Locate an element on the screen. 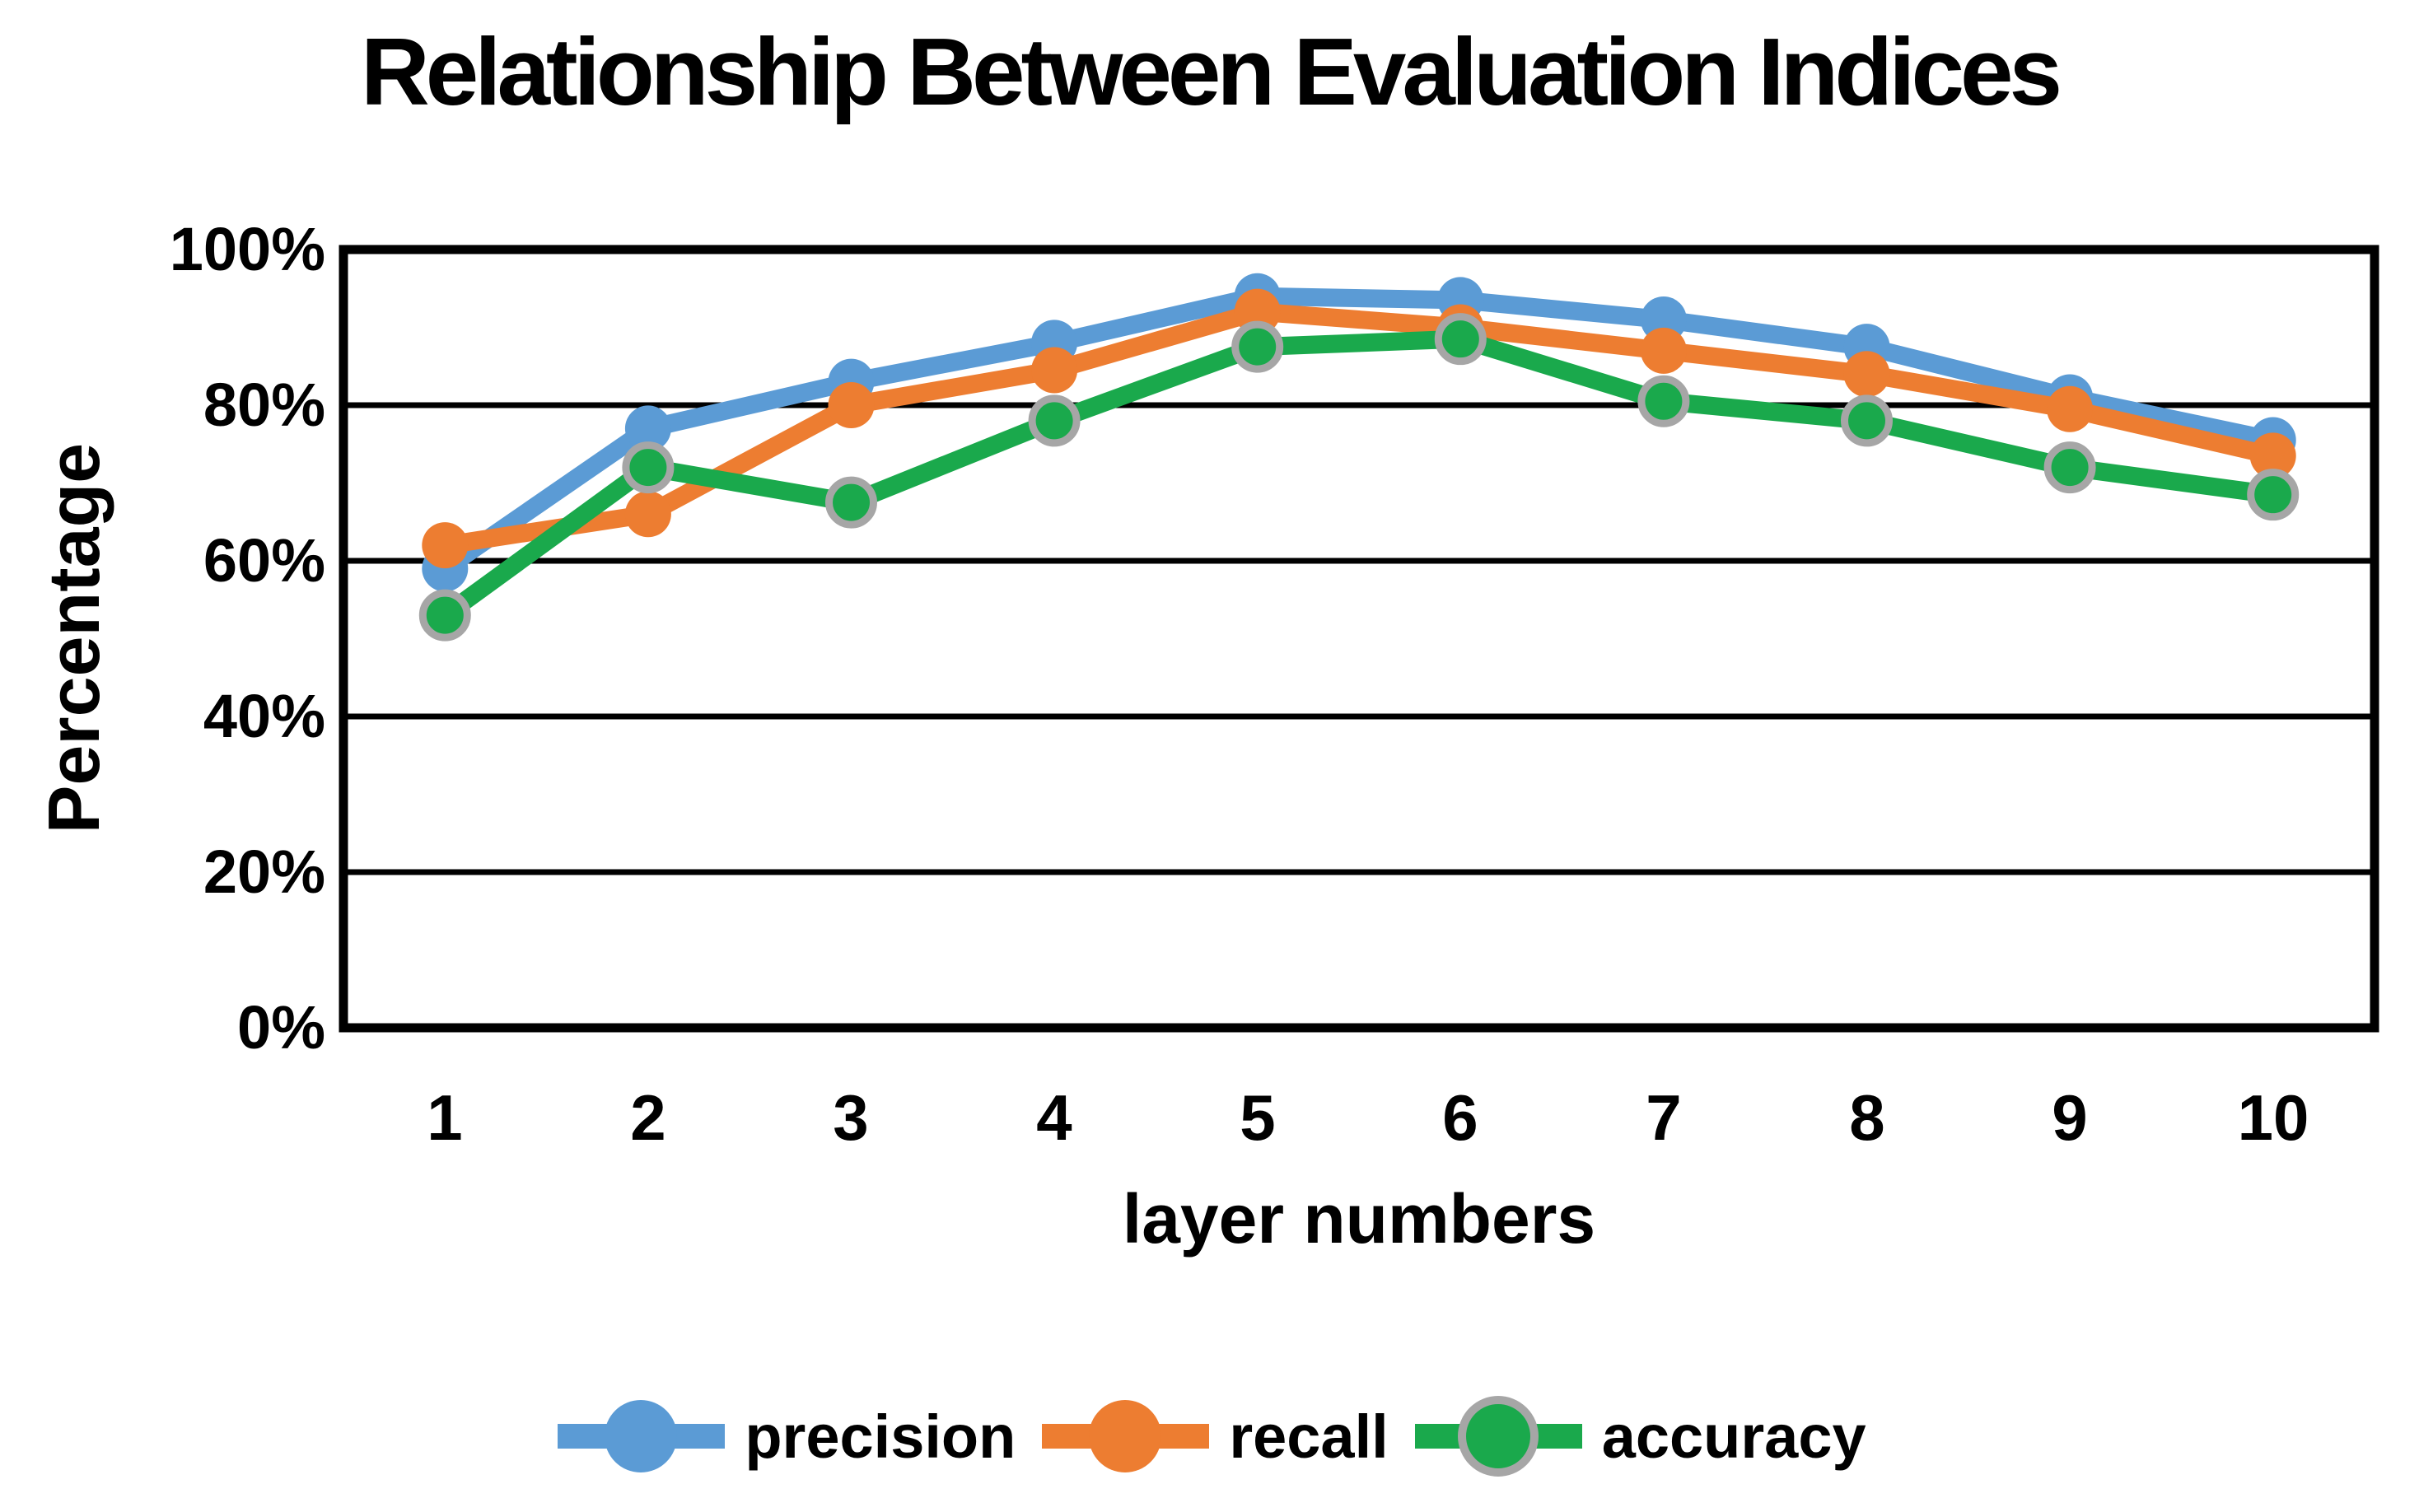 The height and width of the screenshot is (1512, 2419). legend-swatch-precision-icon is located at coordinates (642, 1436).